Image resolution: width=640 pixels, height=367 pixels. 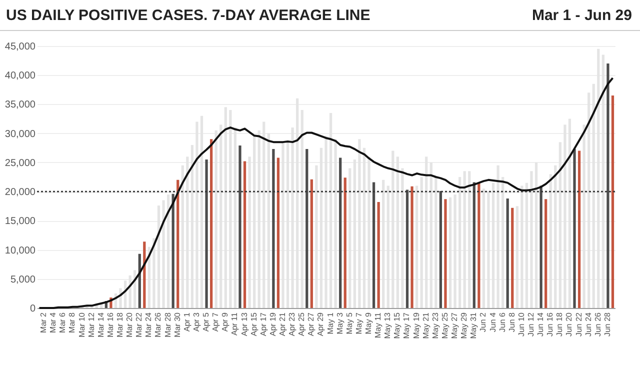 I want to click on x-tick-label: Apr 27, so click(x=311, y=324).